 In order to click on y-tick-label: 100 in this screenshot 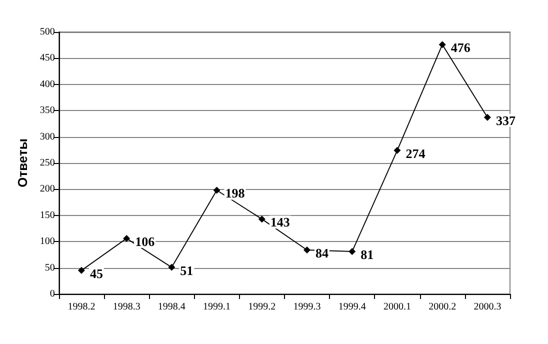, I will do `click(47, 242)`.